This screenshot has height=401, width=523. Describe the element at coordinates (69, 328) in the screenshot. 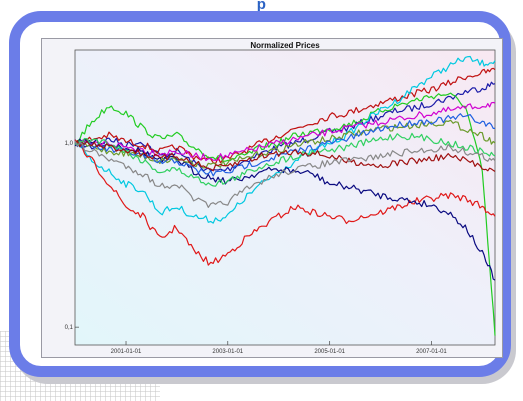

I see `y-tick-label: 0,1` at that location.